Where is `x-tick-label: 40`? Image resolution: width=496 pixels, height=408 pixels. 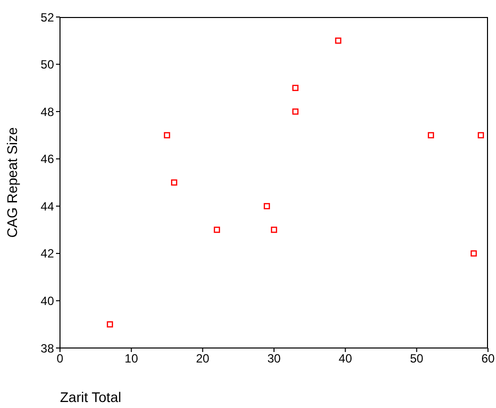
x-tick-label: 40 is located at coordinates (345, 359).